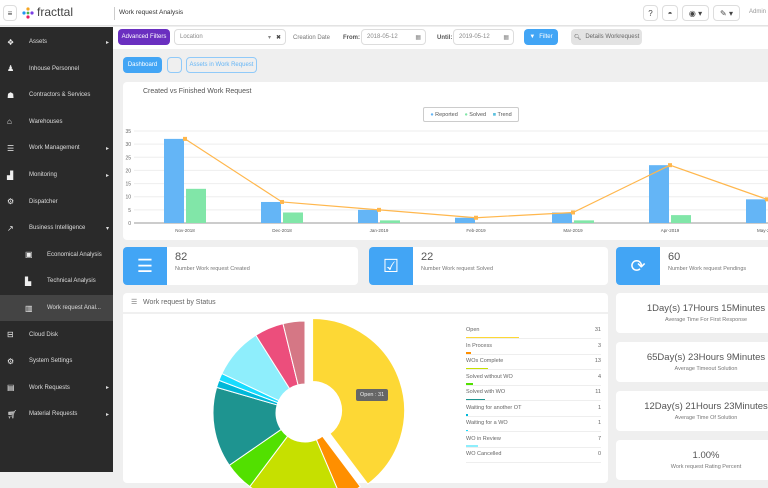 Image resolution: width=768 pixels, height=488 pixels. I want to click on y-tick-label: 20, so click(128, 171).